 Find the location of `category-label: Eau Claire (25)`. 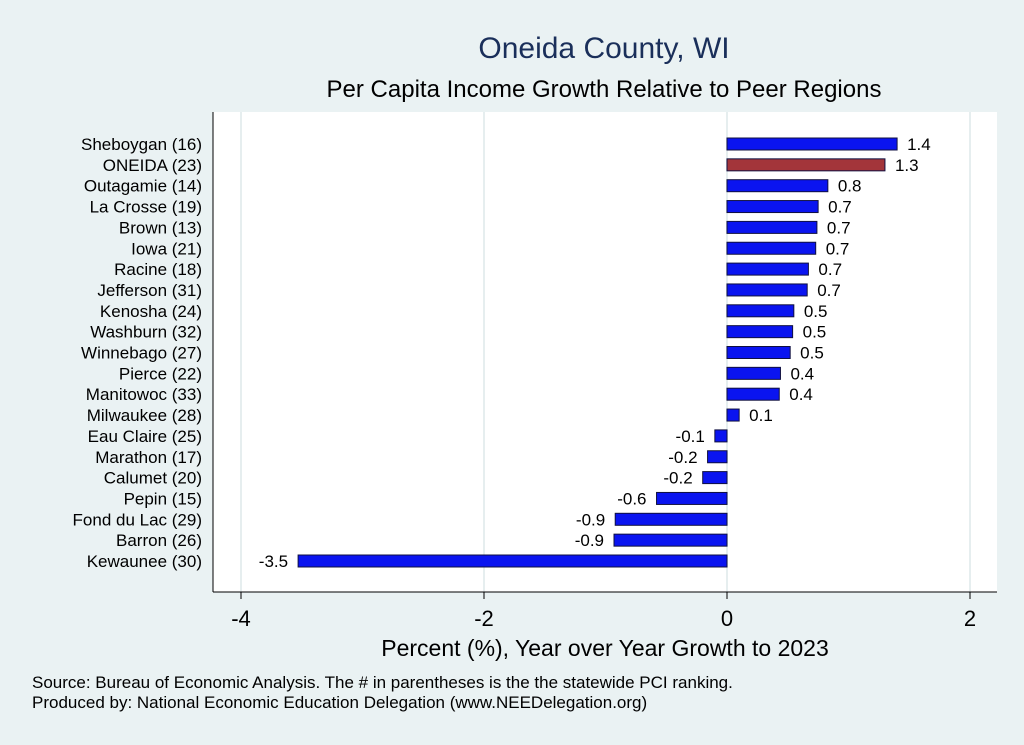

category-label: Eau Claire (25) is located at coordinates (145, 436).